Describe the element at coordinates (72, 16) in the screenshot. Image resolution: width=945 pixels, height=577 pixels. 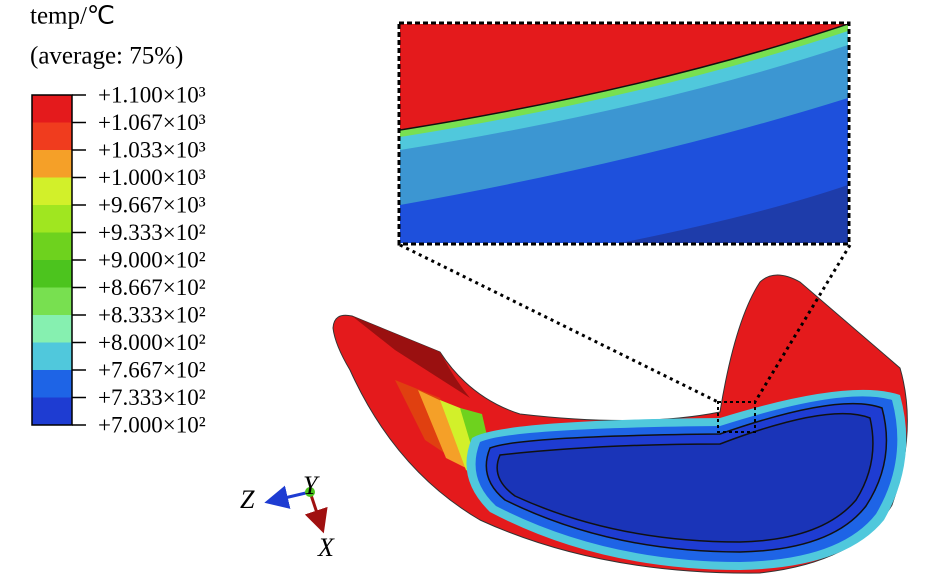
I see `legend-title: temp/℃` at that location.